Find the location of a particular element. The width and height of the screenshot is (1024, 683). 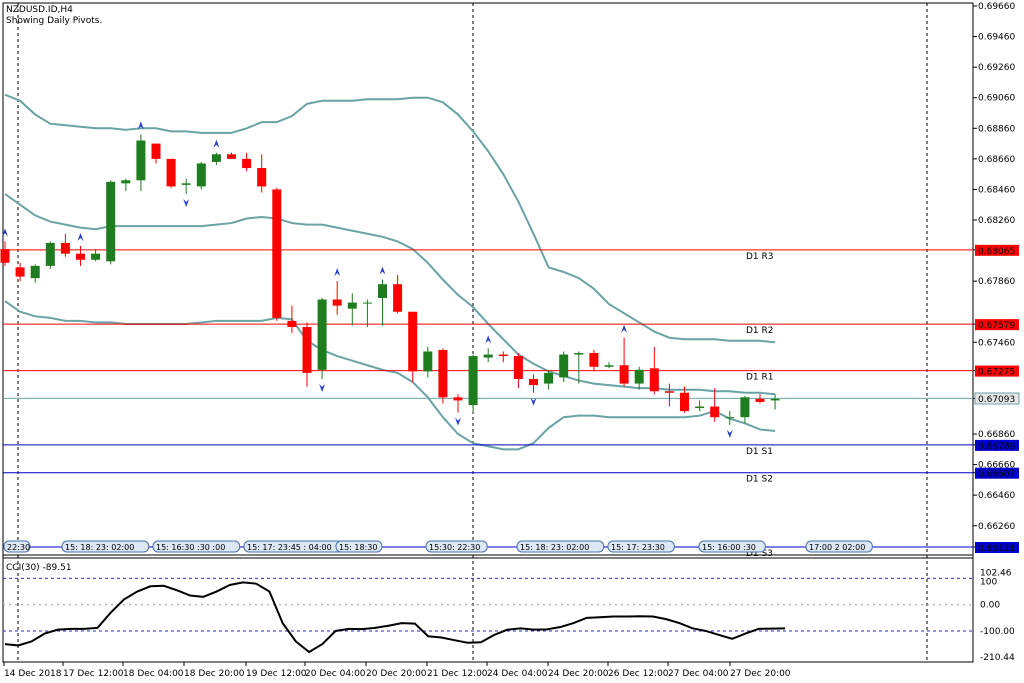

price-tick-label: 0.68860 is located at coordinates (996, 129).